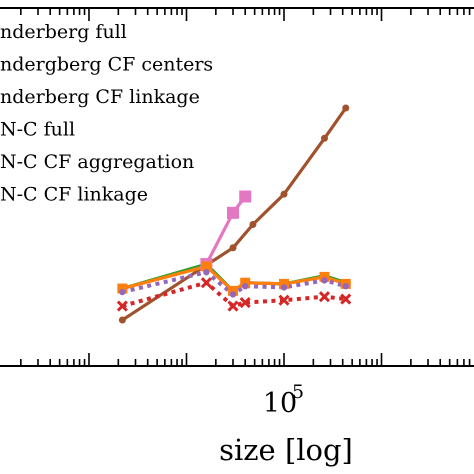 This screenshot has height=474, width=474. Describe the element at coordinates (37, 130) in the screenshot. I see `legend-entry-3: N-C full` at that location.